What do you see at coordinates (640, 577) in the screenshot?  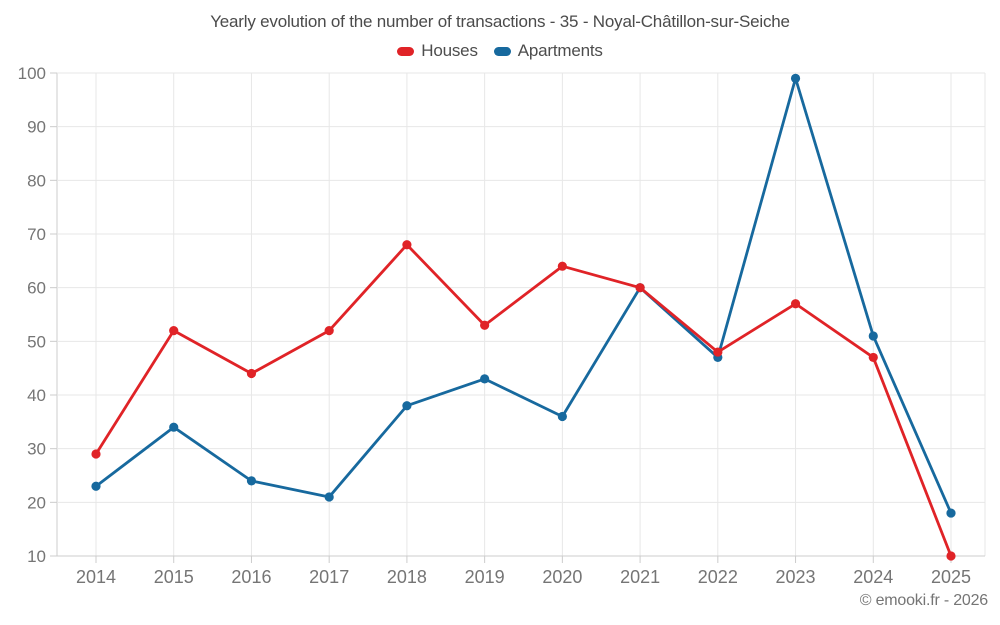 I see `x-tick-label: 2021` at bounding box center [640, 577].